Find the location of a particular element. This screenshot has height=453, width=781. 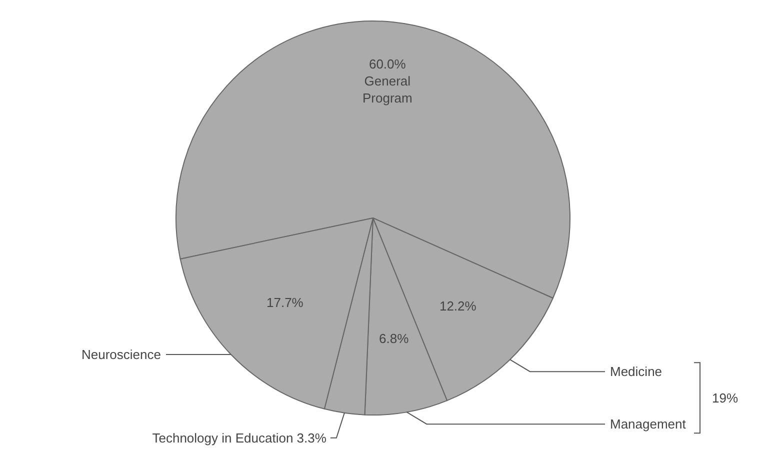

slice-label: Technology in Education 3.3% is located at coordinates (239, 438).